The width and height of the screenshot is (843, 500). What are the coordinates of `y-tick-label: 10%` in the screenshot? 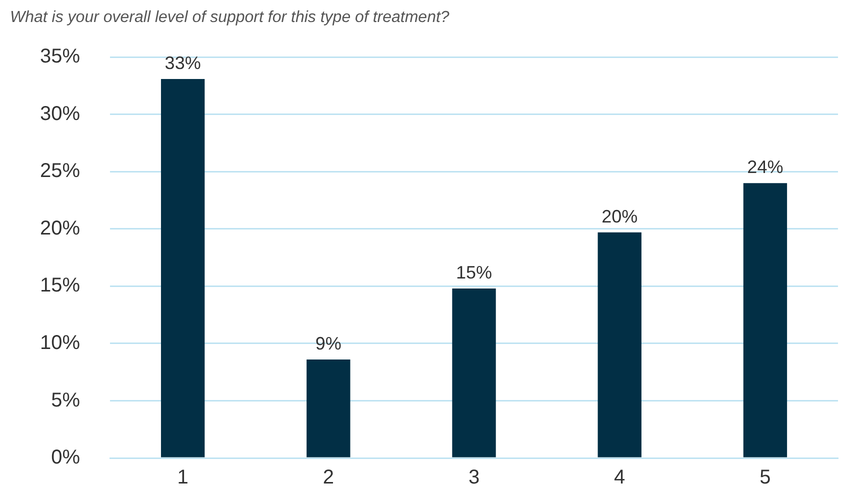 It's located at (60, 343).